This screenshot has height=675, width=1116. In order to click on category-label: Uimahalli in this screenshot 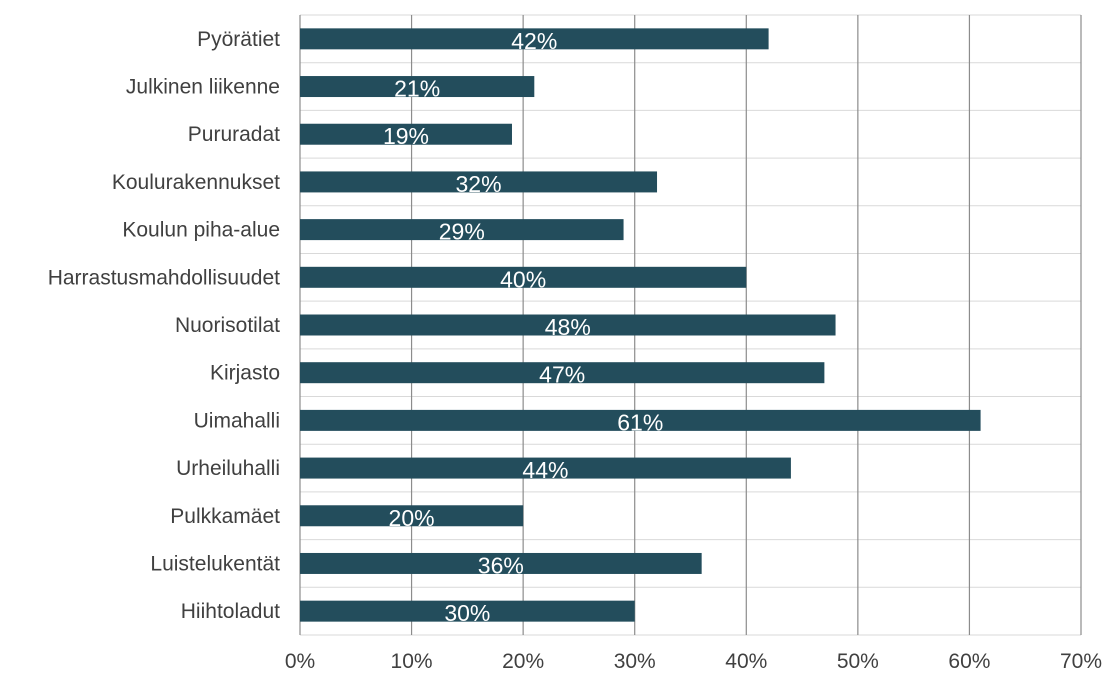, I will do `click(237, 420)`.